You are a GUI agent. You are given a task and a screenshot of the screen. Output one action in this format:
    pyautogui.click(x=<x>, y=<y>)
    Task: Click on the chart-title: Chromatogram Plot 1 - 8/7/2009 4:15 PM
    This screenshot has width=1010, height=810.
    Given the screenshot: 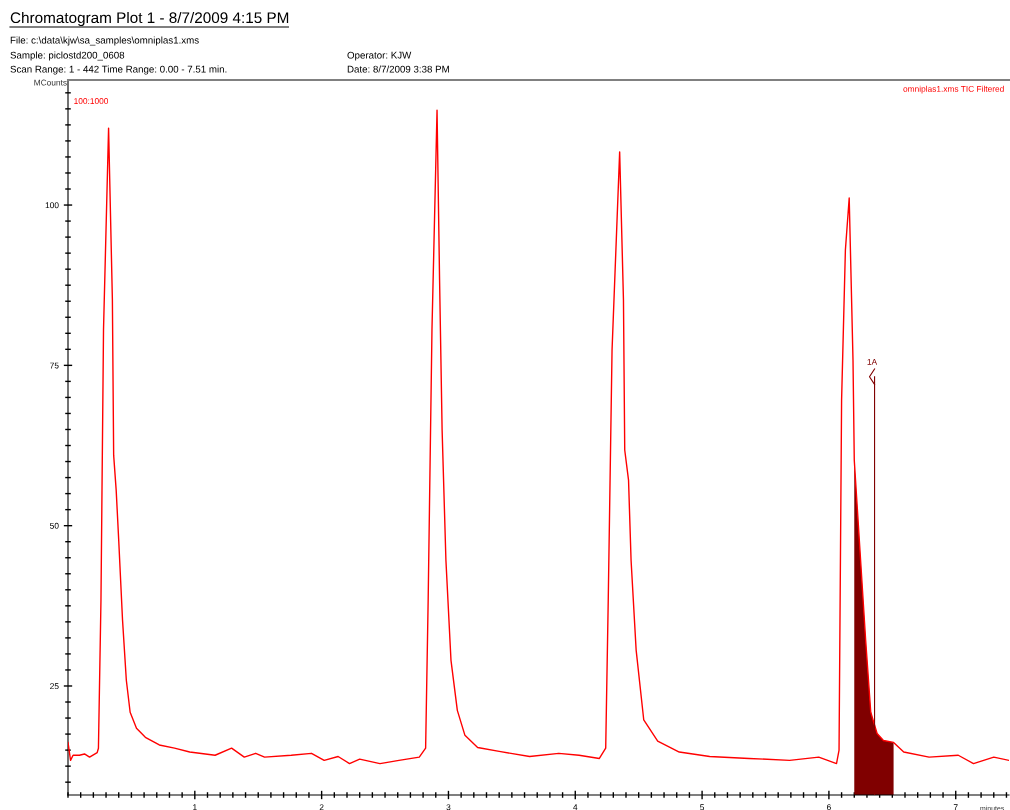 What is the action you would take?
    pyautogui.click(x=149, y=19)
    